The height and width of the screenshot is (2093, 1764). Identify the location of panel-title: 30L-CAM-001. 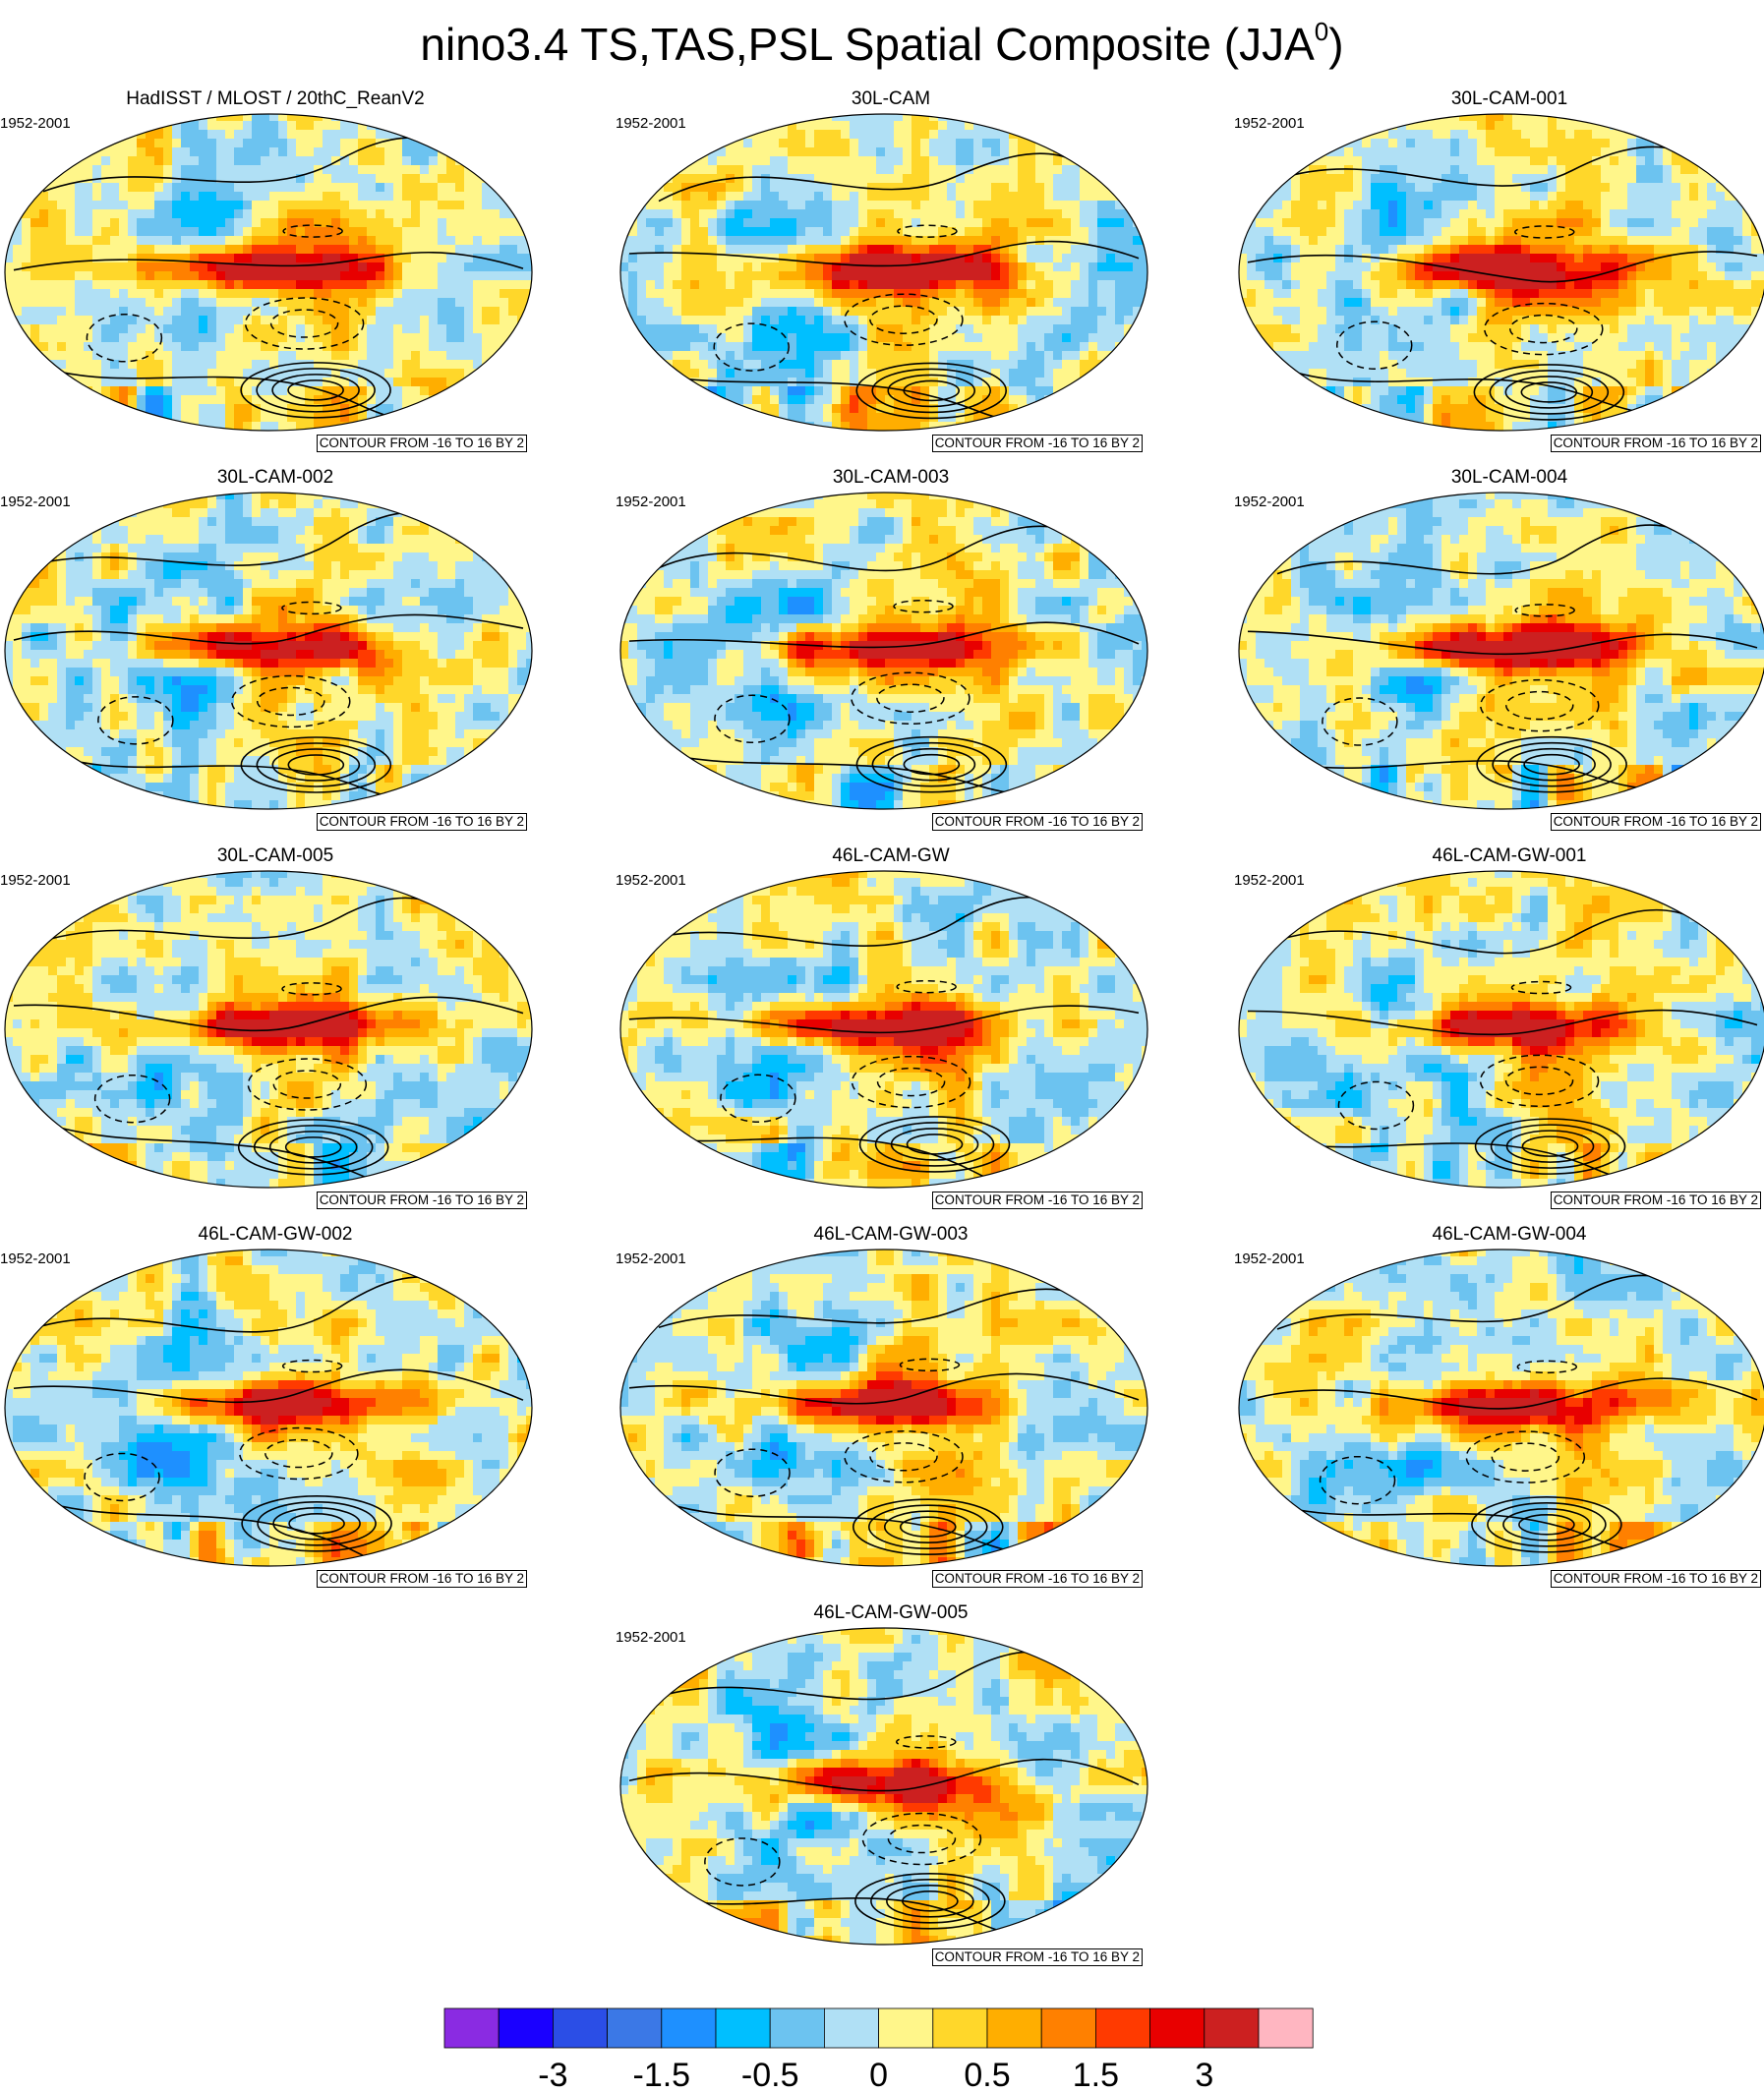
(1499, 99).